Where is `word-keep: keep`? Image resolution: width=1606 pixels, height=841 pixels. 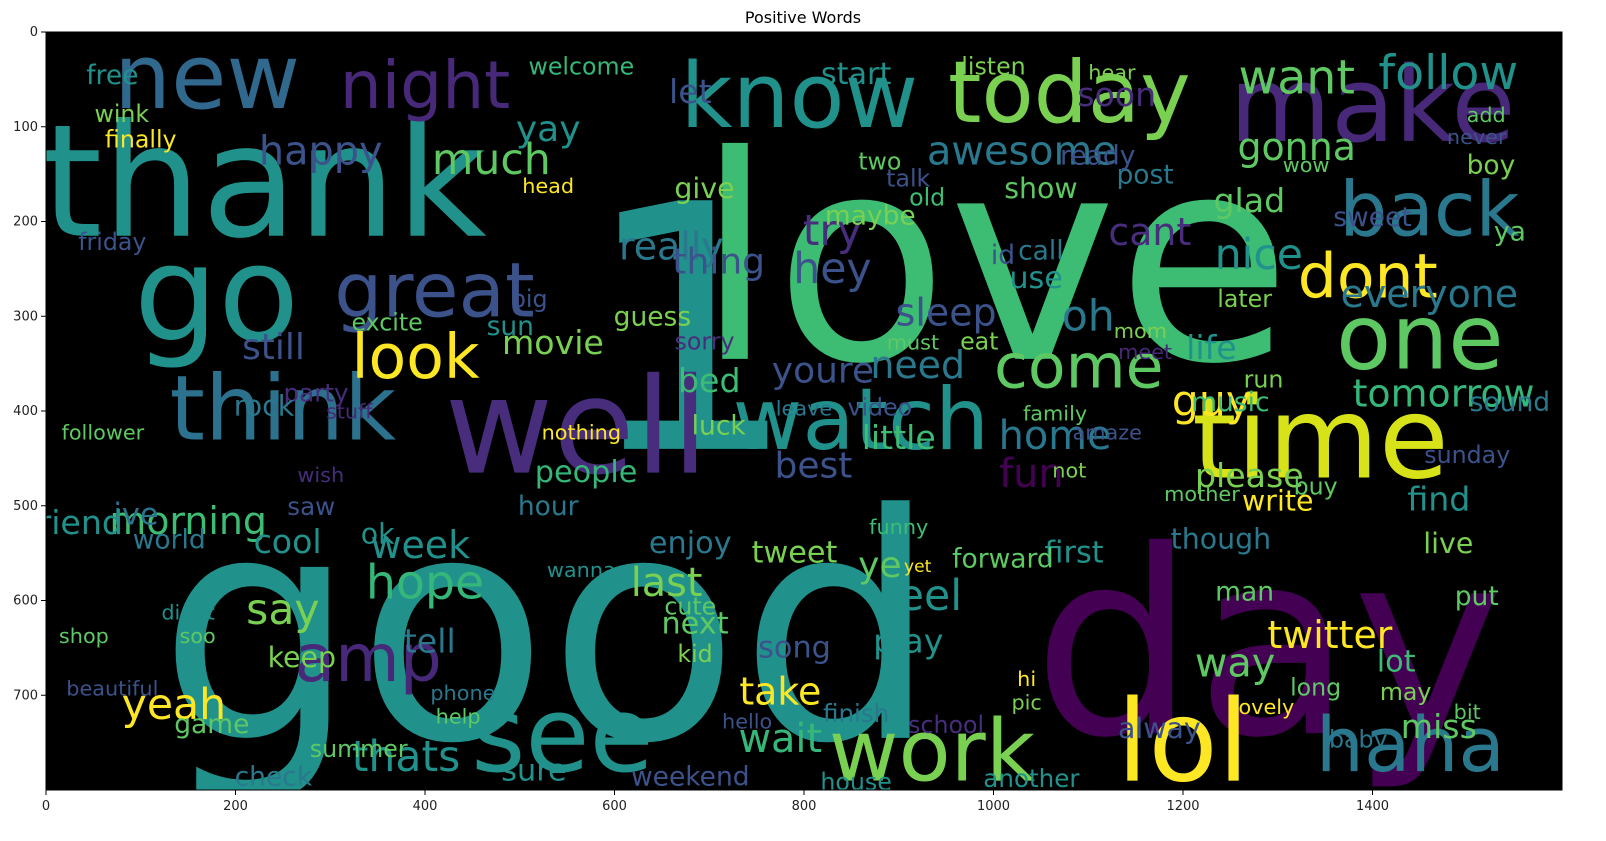
word-keep: keep is located at coordinates (302, 657).